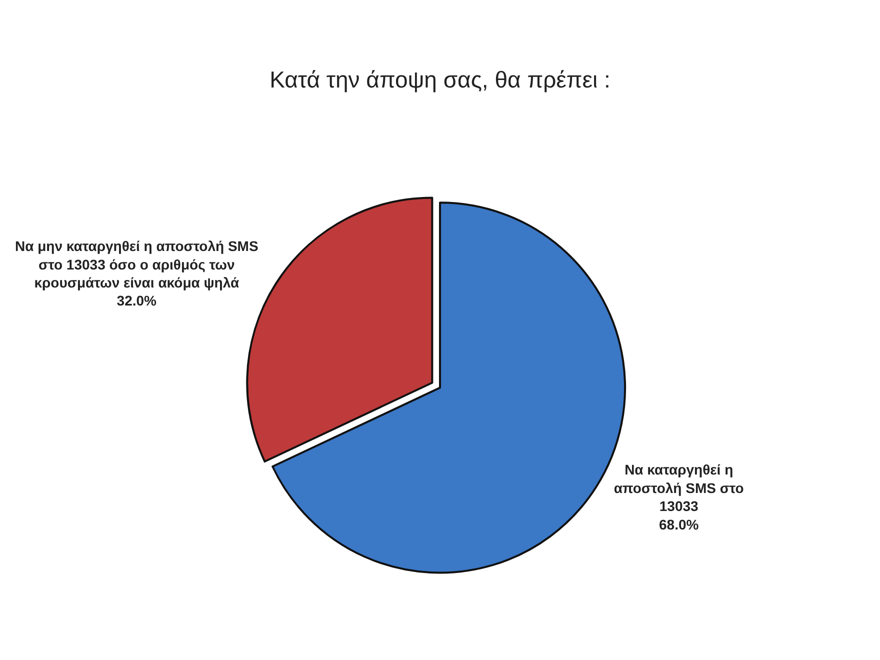  What do you see at coordinates (136, 264) in the screenshot?
I see `slice-label: Να μην καταργηθεί η αποστολή SMS στο 13033 όσο ο αριθμός των κρουσμάτων είναι ακόμα ψηλά` at bounding box center [136, 264].